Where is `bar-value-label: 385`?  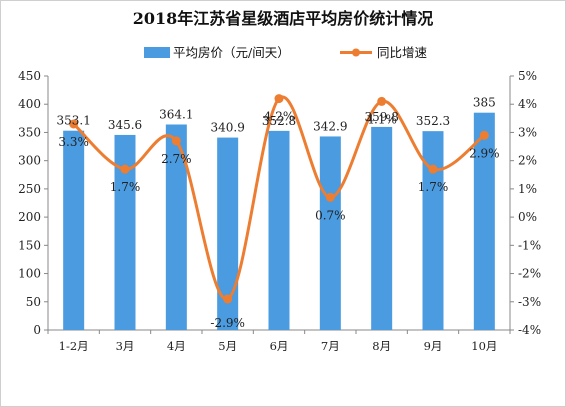
bar-value-label: 385 is located at coordinates (484, 103).